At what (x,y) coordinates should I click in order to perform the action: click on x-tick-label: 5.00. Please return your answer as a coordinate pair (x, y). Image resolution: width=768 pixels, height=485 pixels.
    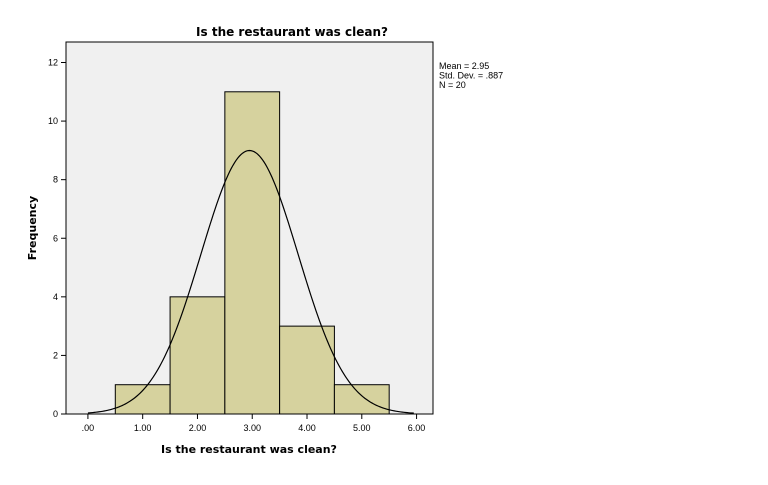
    Looking at the image, I should click on (362, 428).